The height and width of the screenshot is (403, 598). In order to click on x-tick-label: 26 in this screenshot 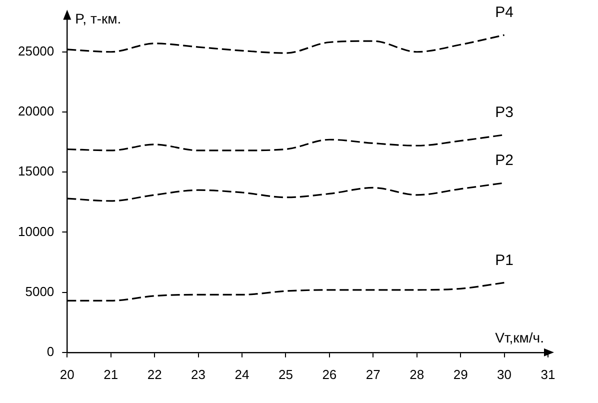, I will do `click(329, 374)`.